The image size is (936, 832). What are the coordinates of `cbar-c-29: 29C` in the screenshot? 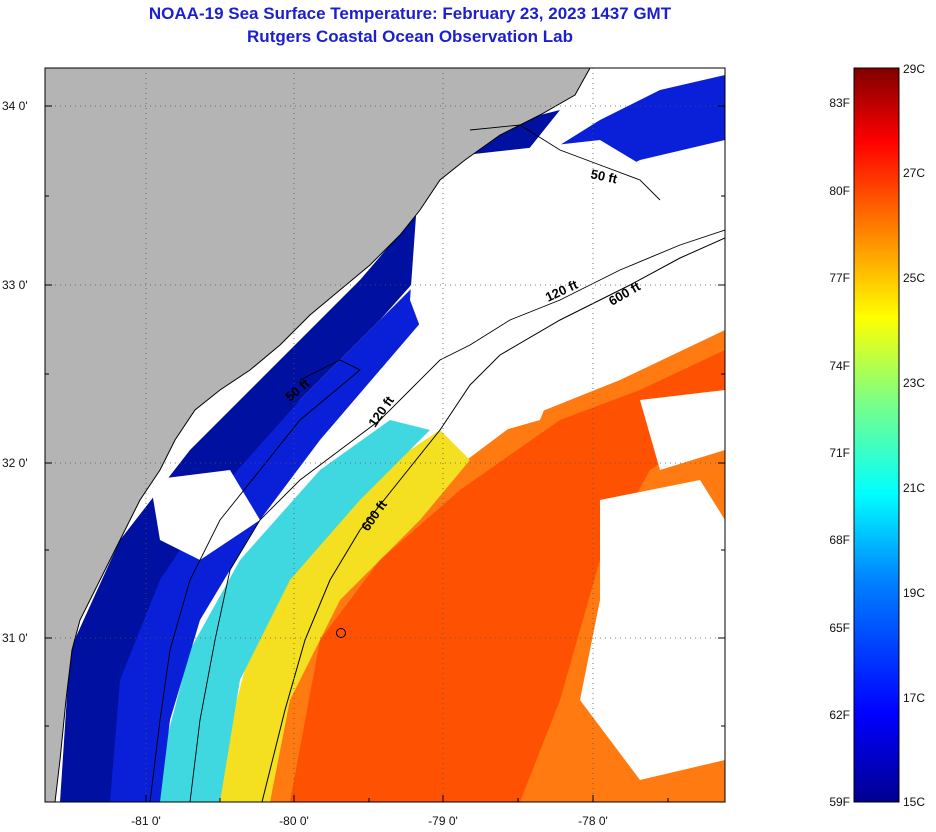 It's located at (914, 69).